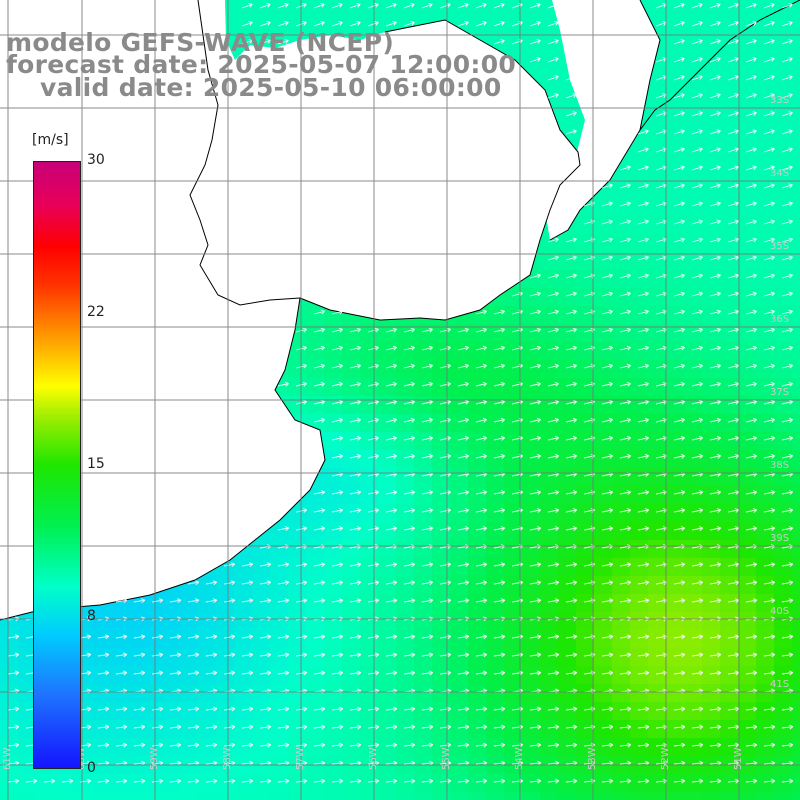 The height and width of the screenshot is (800, 800). I want to click on longitude-label: 57W, so click(300, 758).